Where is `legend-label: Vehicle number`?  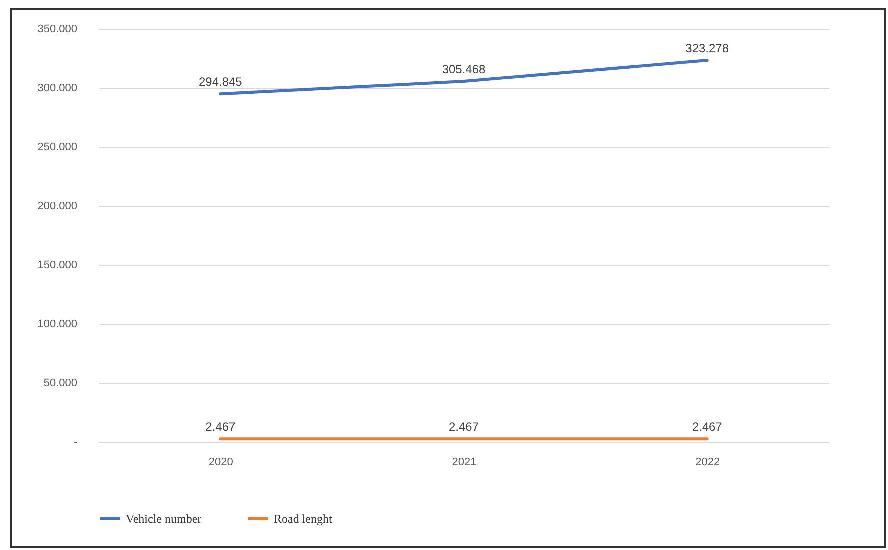
legend-label: Vehicle number is located at coordinates (164, 519).